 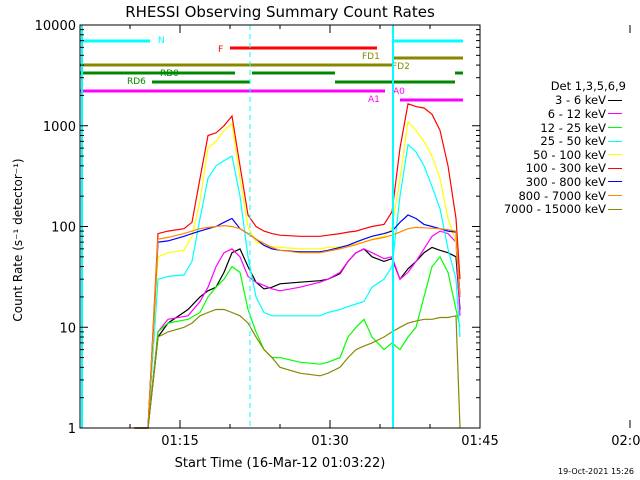 What do you see at coordinates (399, 92) in the screenshot?
I see `flag-label-a0: A0` at bounding box center [399, 92].